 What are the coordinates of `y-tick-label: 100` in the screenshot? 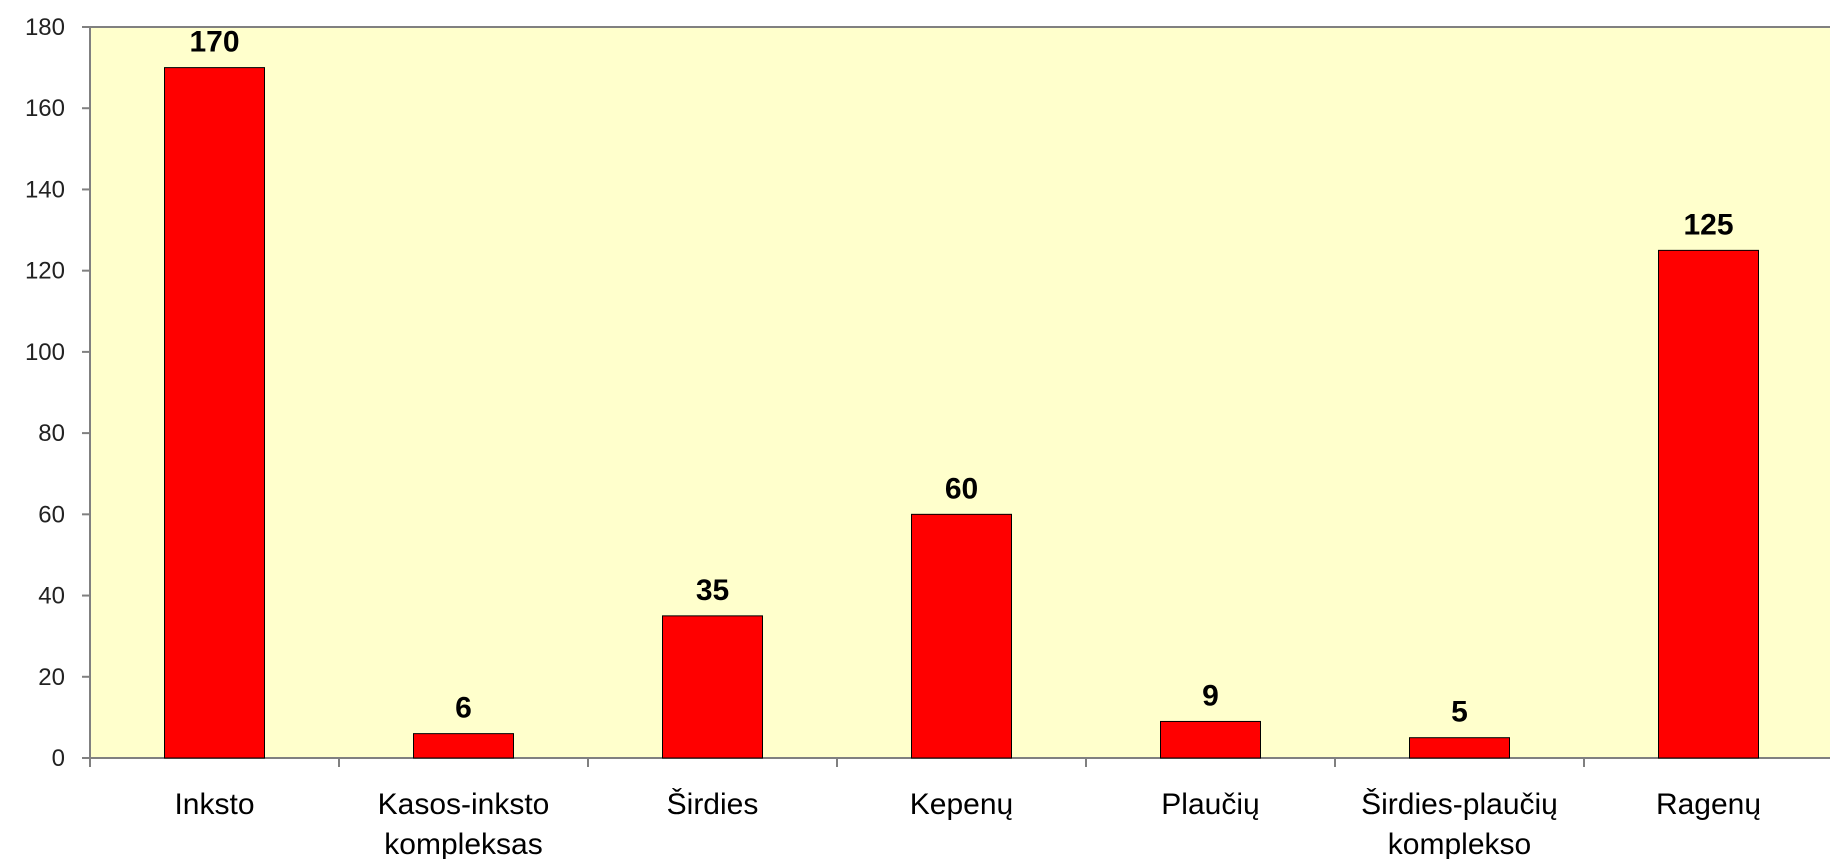 It's located at (45, 352).